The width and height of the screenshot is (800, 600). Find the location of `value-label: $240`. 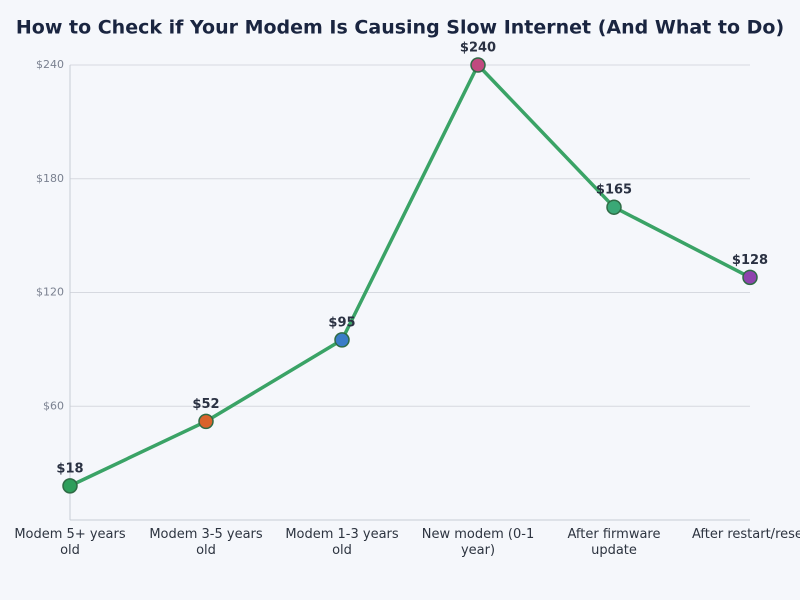

value-label: $240 is located at coordinates (478, 48).